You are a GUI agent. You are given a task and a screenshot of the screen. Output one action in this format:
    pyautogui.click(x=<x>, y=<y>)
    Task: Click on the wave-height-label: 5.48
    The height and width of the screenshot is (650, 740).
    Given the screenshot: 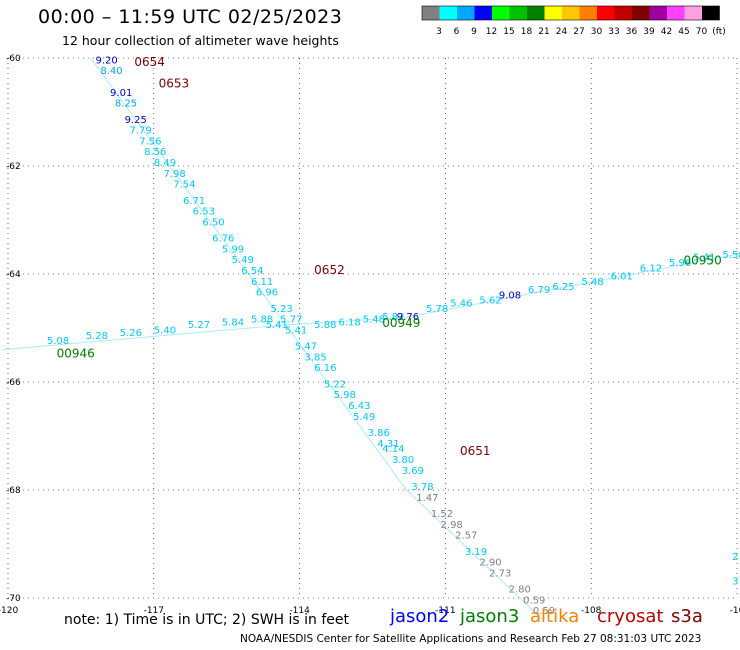 What is the action you would take?
    pyautogui.click(x=592, y=282)
    